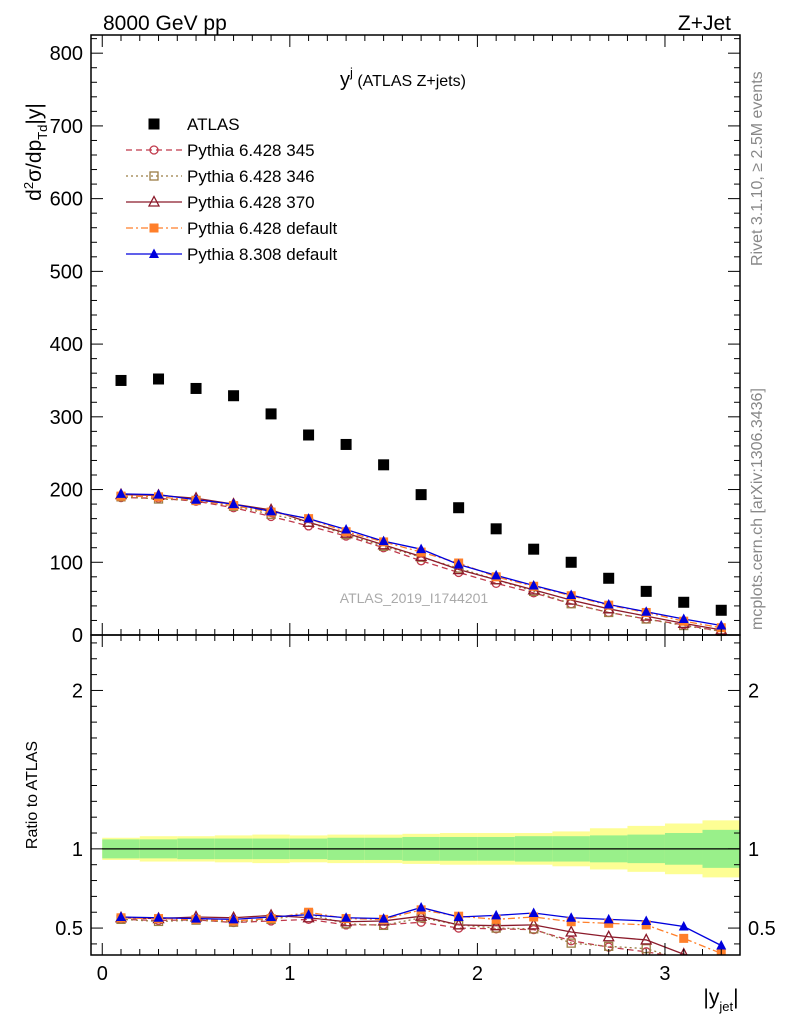 The width and height of the screenshot is (786, 1024). I want to click on main-y-tick-label: 200, so click(66, 491).